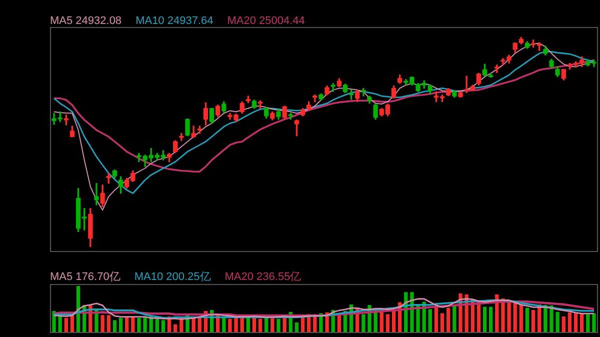 The height and width of the screenshot is (337, 600). I want to click on text: MA5 24932.08, so click(86, 21).